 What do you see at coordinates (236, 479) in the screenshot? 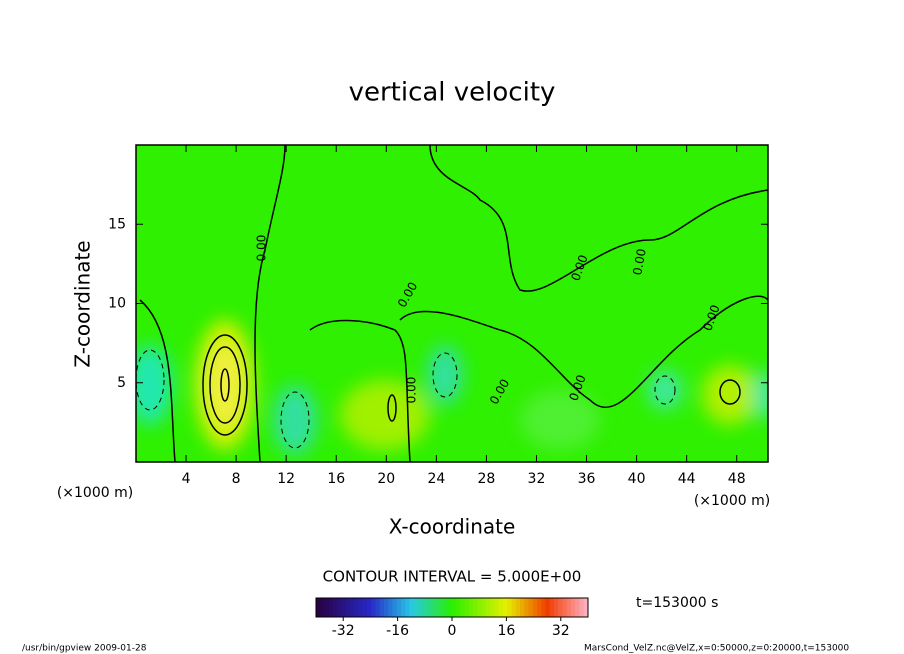
I see `x-tick-label: 8` at bounding box center [236, 479].